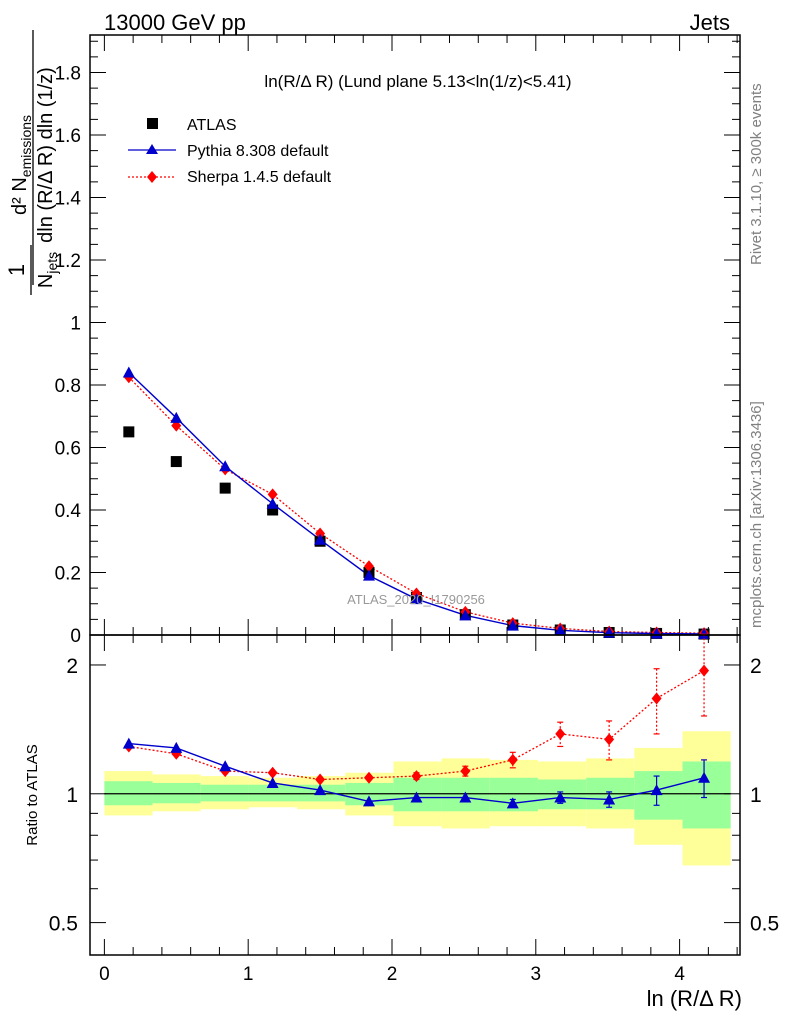 The width and height of the screenshot is (786, 1024). What do you see at coordinates (63, 924) in the screenshot?
I see `ratio-y-tick-label: 0.5` at bounding box center [63, 924].